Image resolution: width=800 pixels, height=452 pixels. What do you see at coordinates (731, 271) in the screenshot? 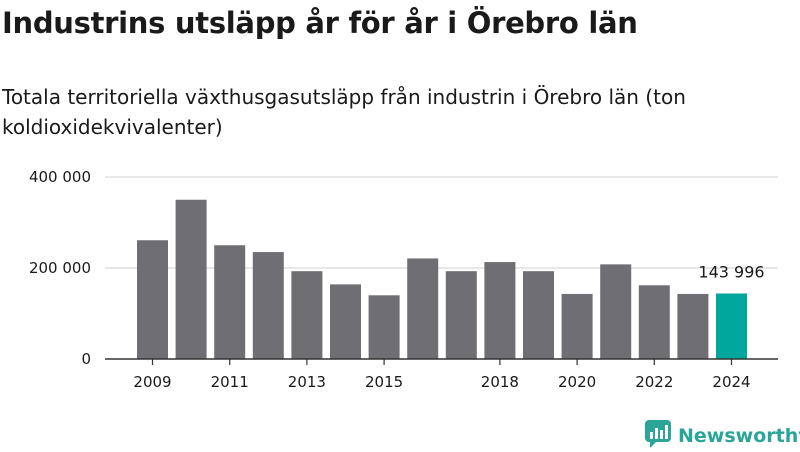
I see `data-label: 143 996` at bounding box center [731, 271].